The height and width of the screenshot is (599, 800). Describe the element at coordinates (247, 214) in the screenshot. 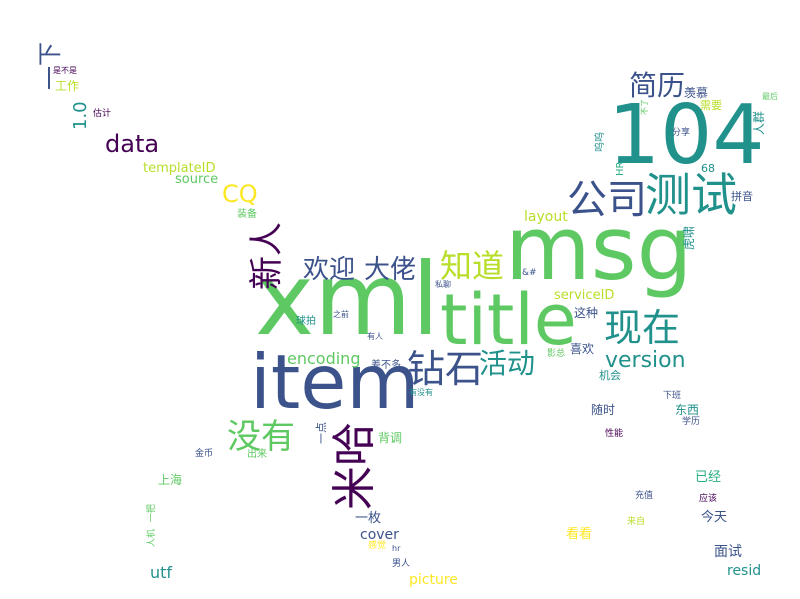

I see `word-cloud-word: 装备` at that location.